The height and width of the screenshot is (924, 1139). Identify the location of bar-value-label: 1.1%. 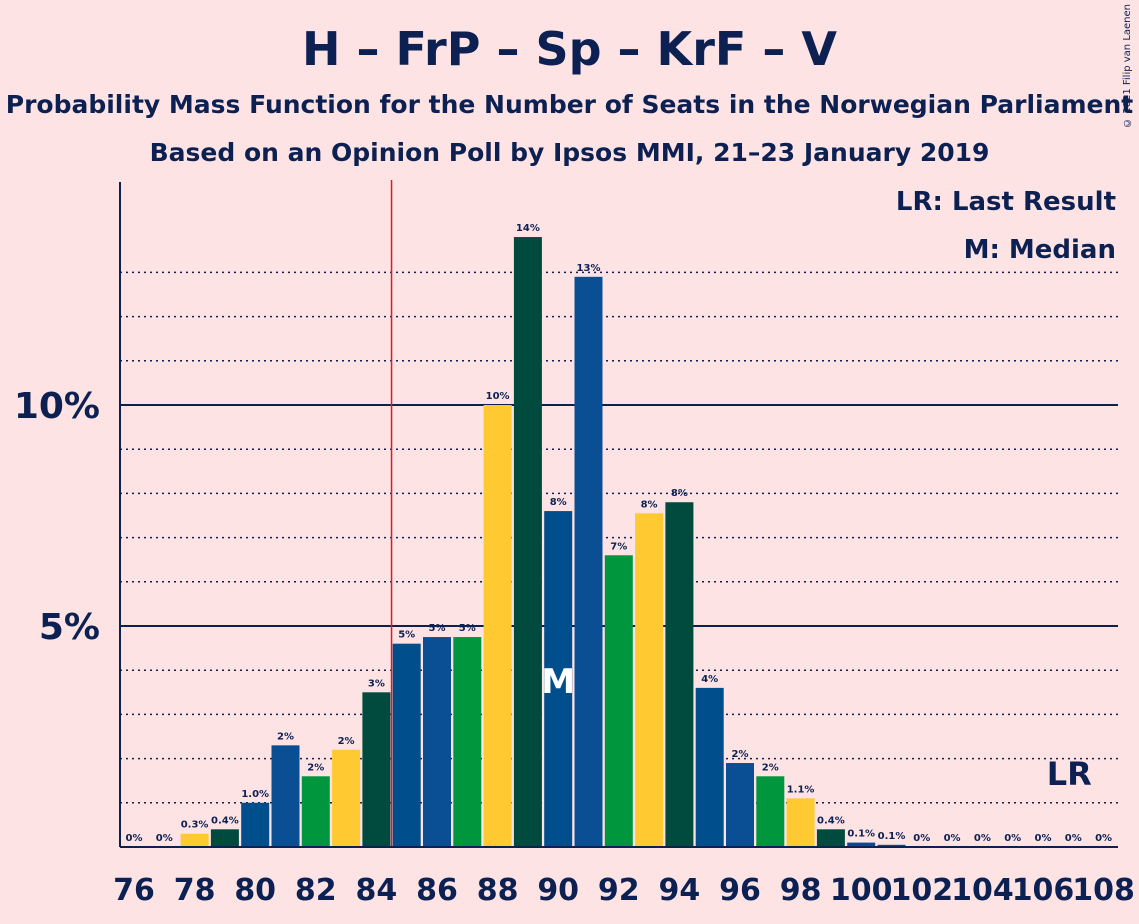
(801, 789).